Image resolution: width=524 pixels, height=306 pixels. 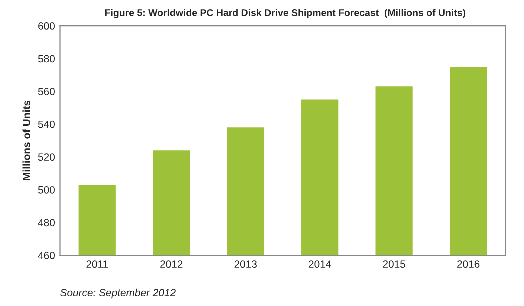 What do you see at coordinates (285, 13) in the screenshot?
I see `chart-title: Figure 5: Worldwide PC Hard Disk Drive Shipment Forecast (Millions of Units)` at bounding box center [285, 13].